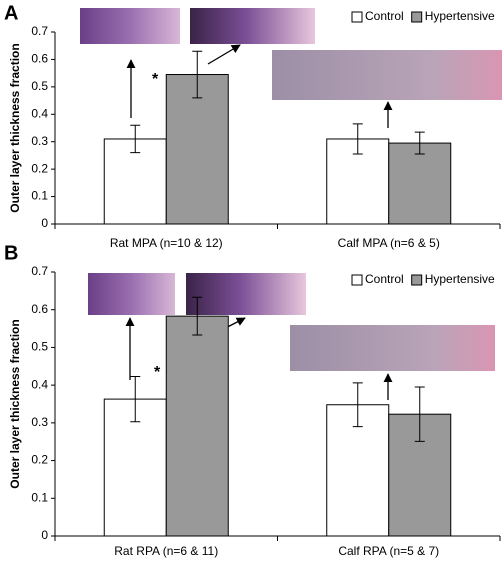 The width and height of the screenshot is (504, 564). Describe the element at coordinates (166, 551) in the screenshot. I see `x-tick-label: Rat RPA (n=6 & 11)` at that location.